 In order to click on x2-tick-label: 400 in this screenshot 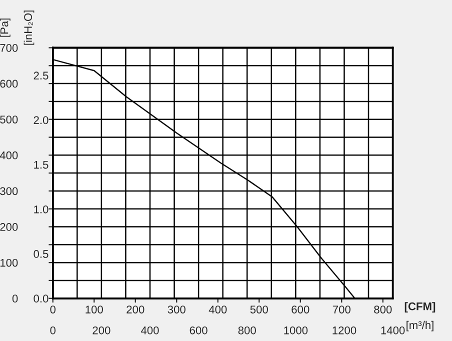, I will do `click(149, 330)`.